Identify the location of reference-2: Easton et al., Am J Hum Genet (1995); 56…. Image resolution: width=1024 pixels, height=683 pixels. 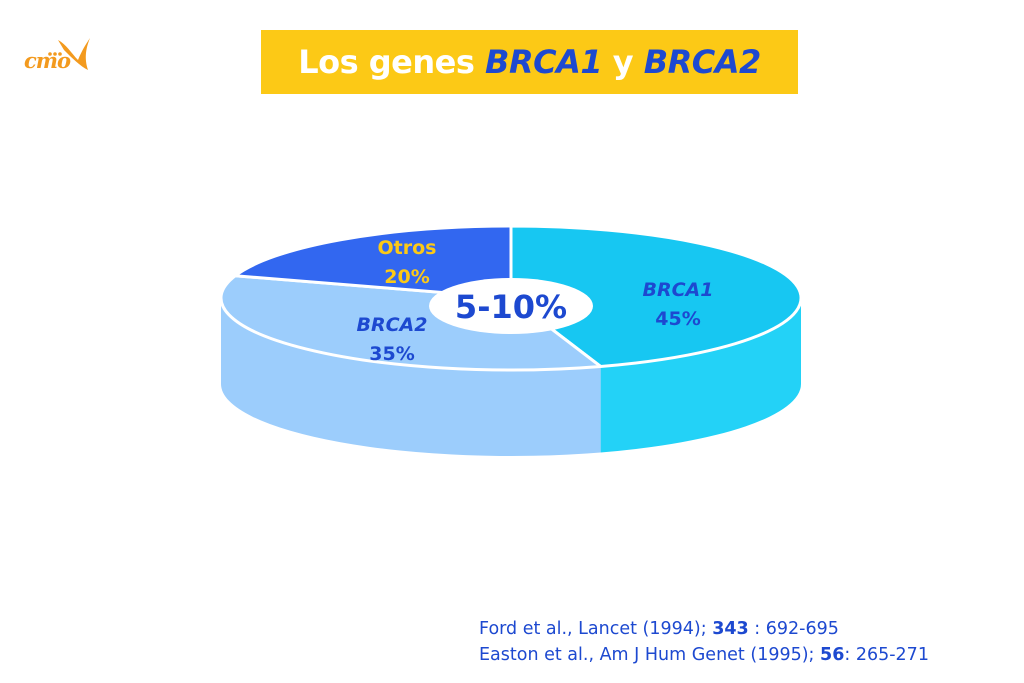
(704, 655).